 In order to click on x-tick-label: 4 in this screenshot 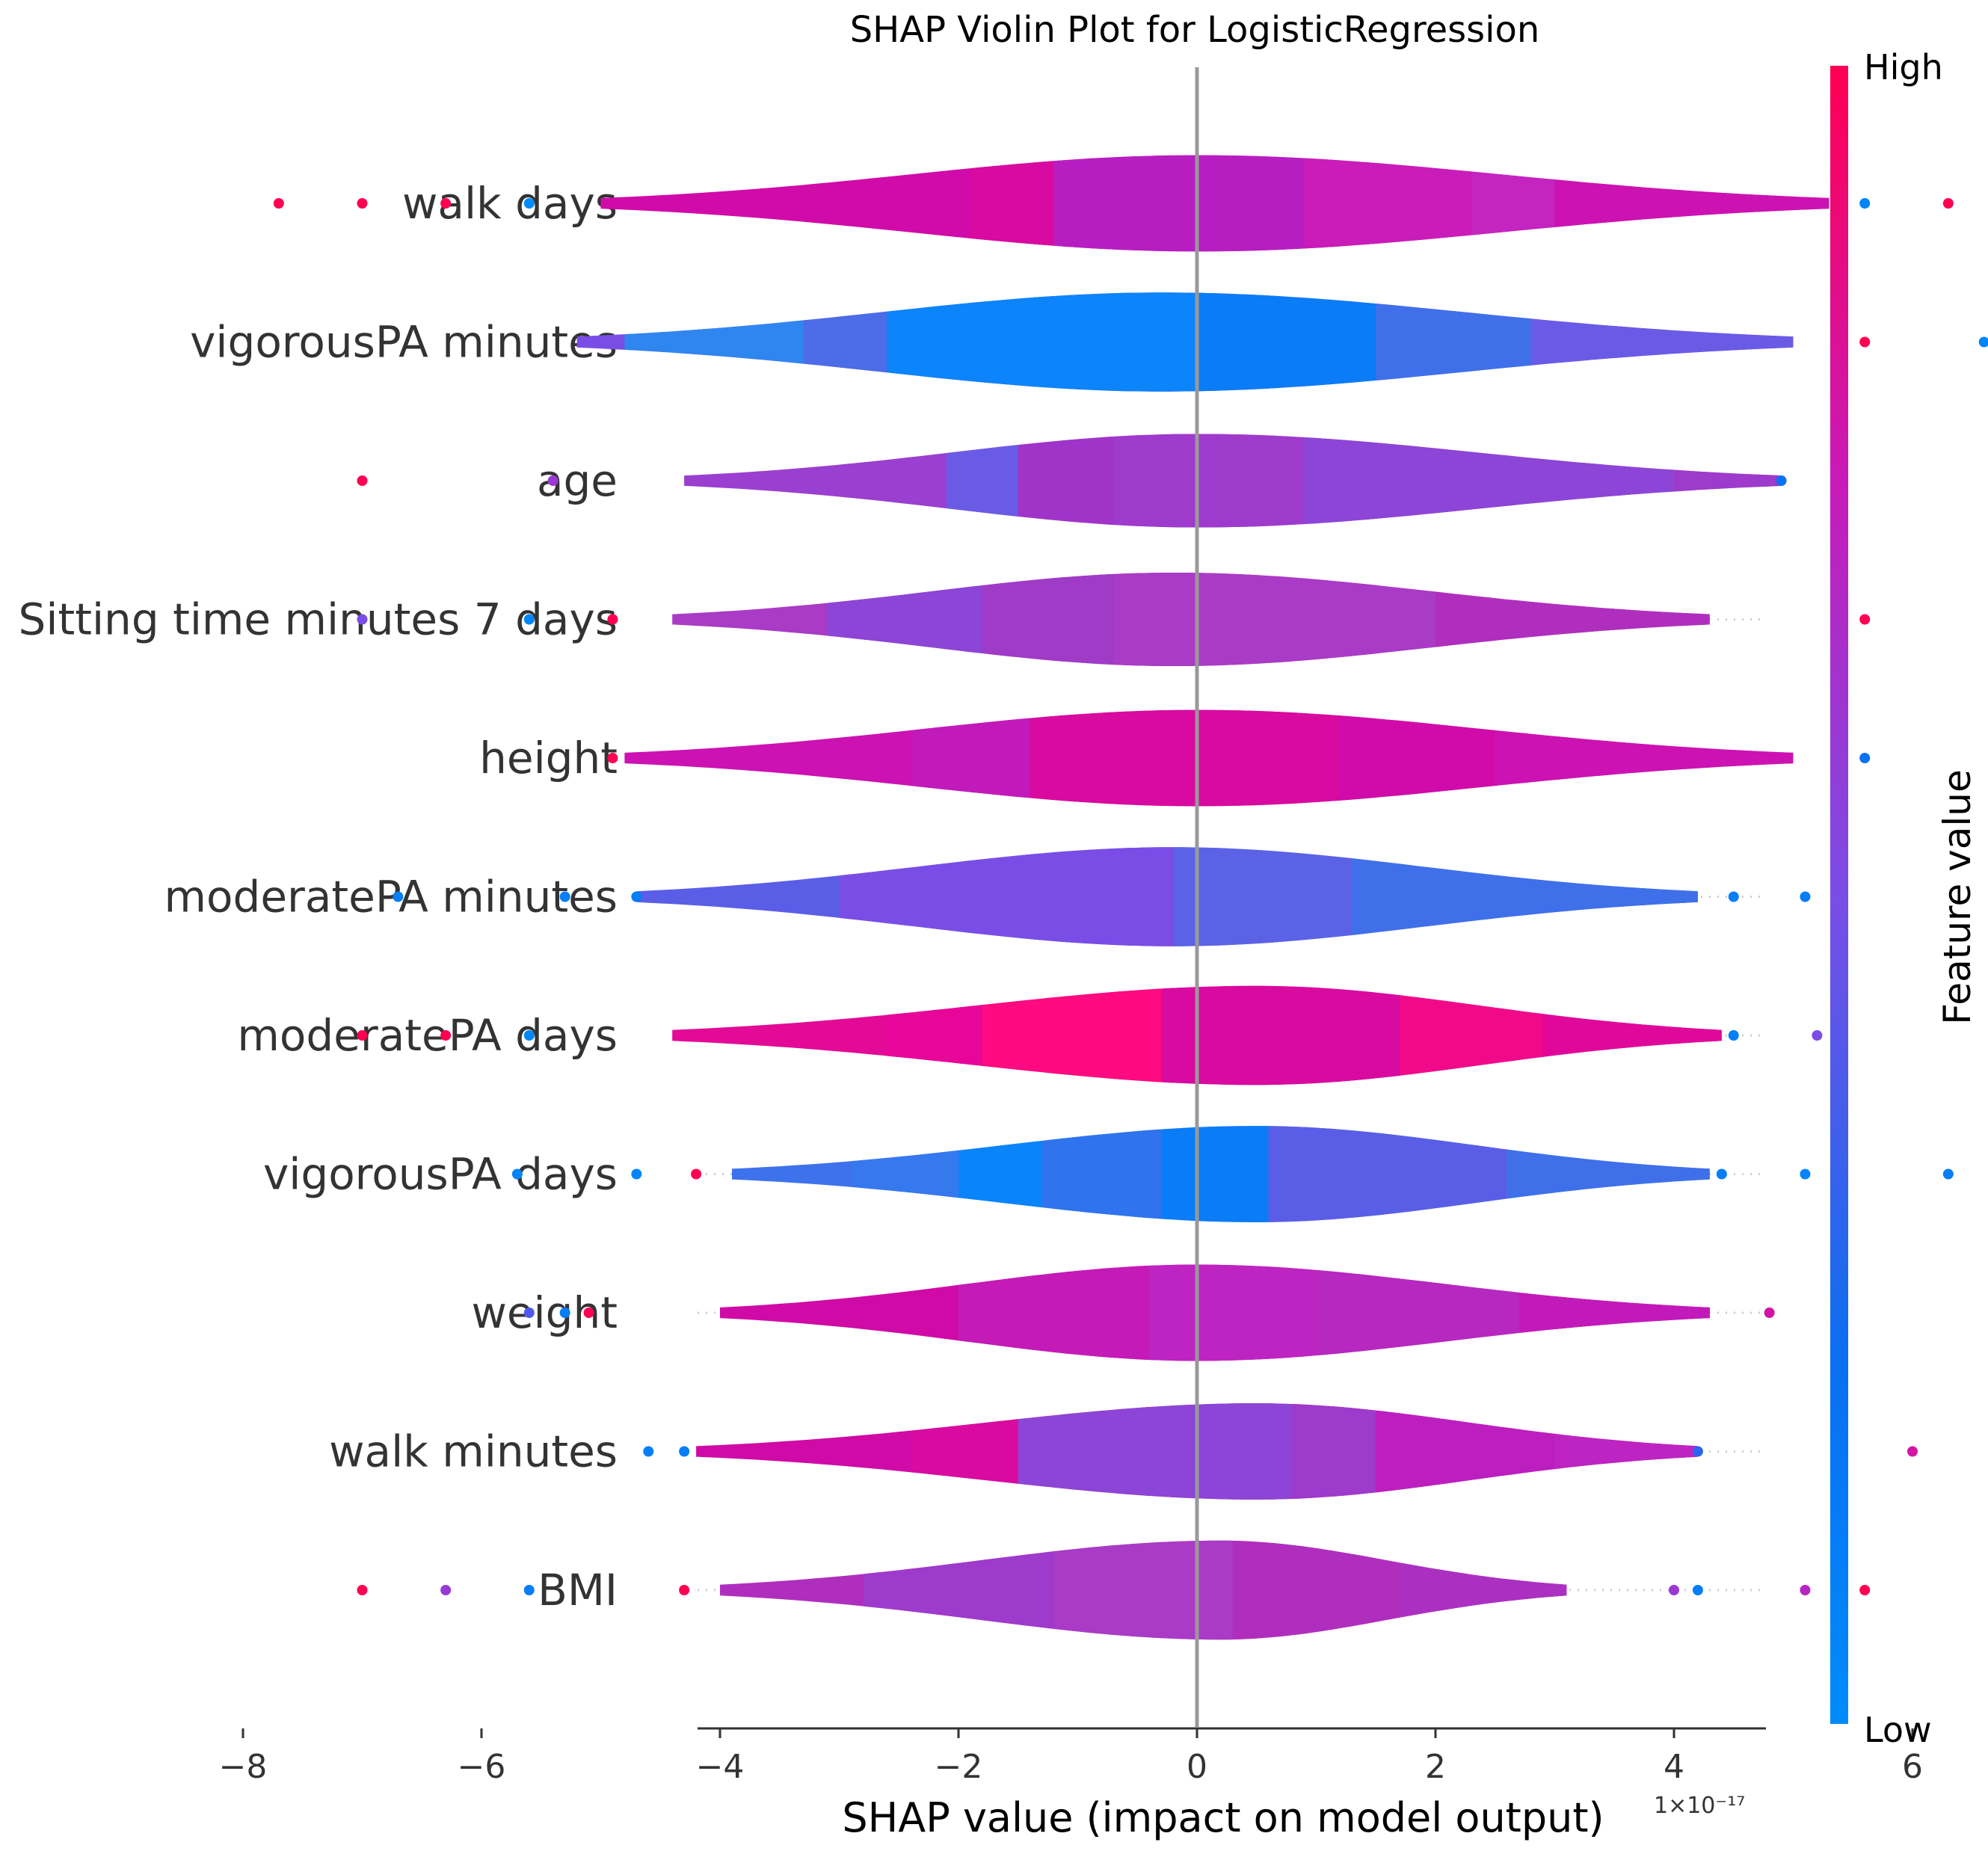, I will do `click(1674, 1767)`.